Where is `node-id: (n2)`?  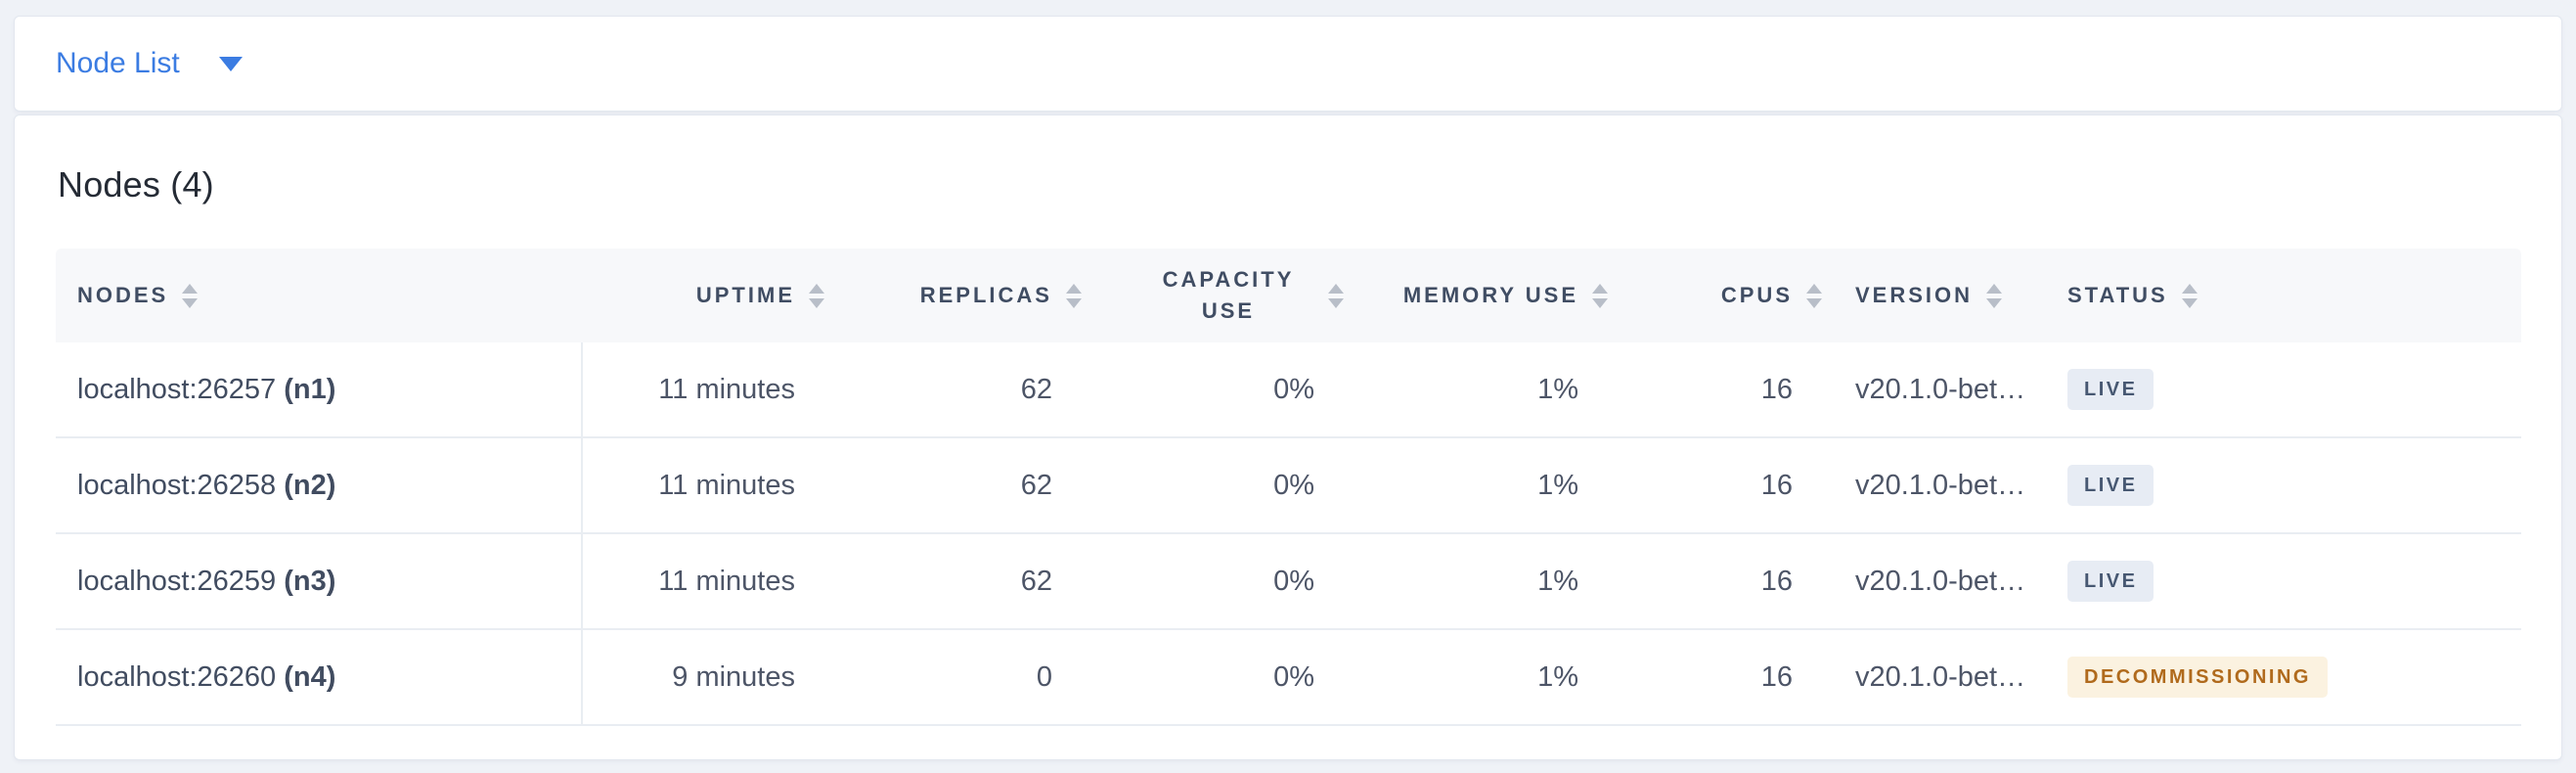
node-id: (n2) is located at coordinates (310, 485).